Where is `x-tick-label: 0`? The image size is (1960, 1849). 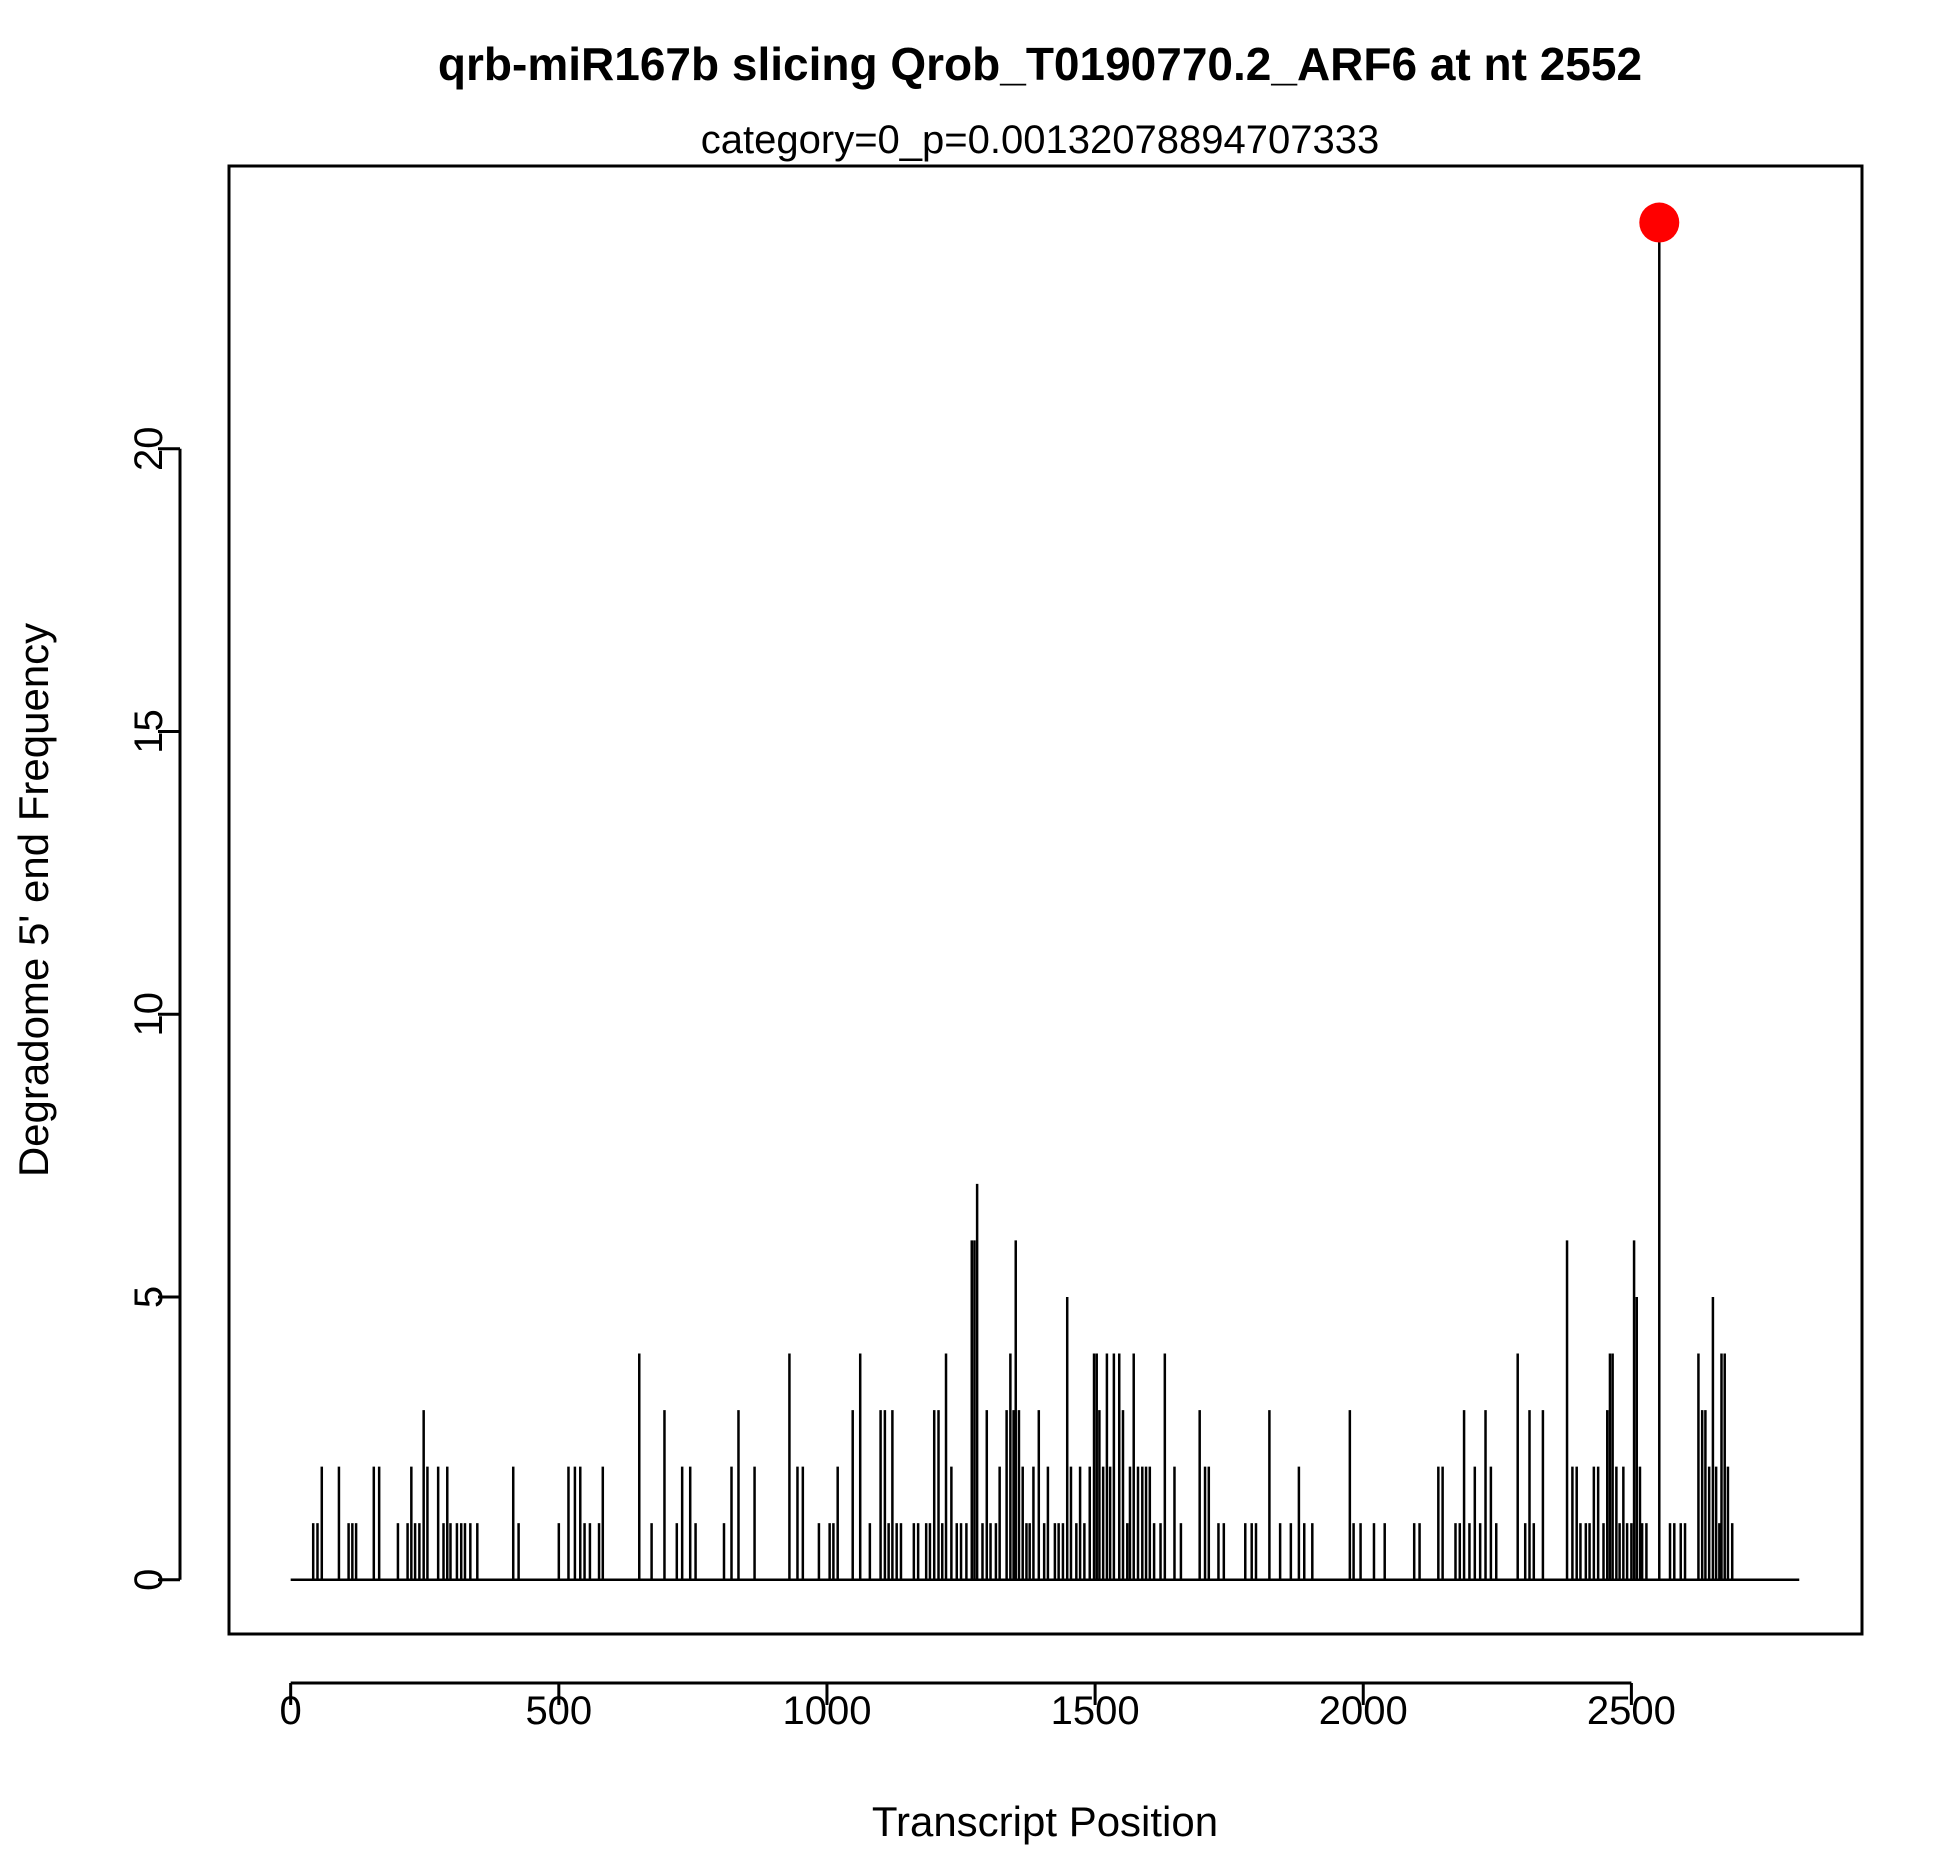 x-tick-label: 0 is located at coordinates (291, 1711).